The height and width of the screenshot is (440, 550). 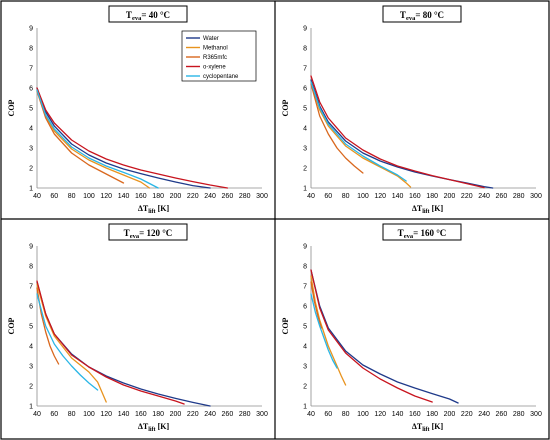 I want to click on y-tick-label: 9, so click(x=31, y=247).